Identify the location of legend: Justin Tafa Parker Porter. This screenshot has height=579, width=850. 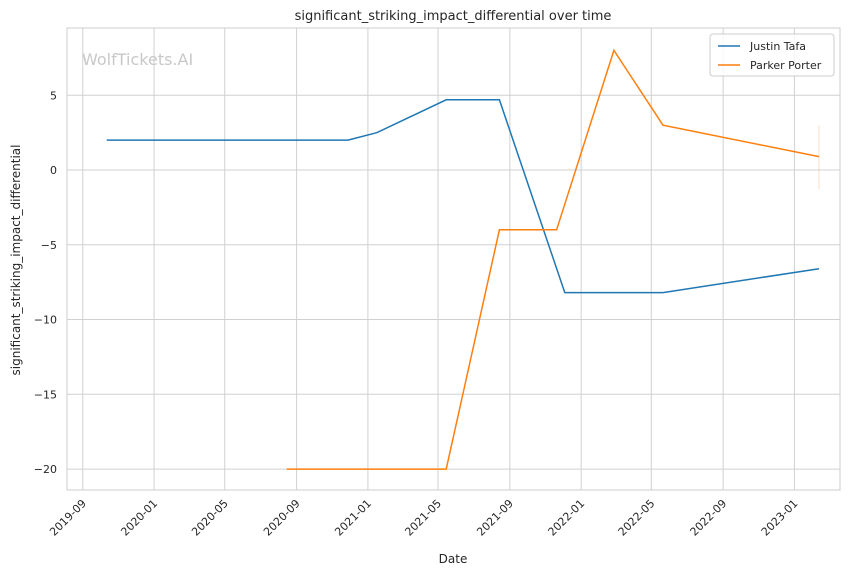
(772, 55).